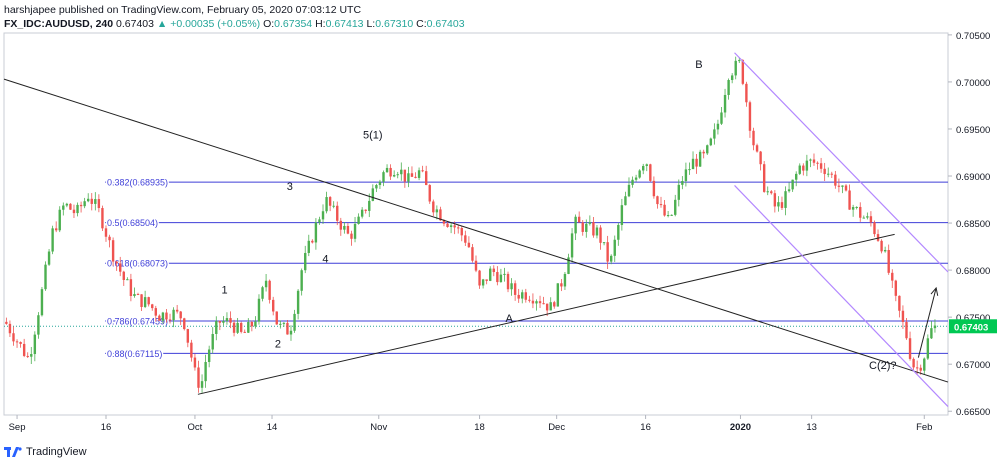 The width and height of the screenshot is (1000, 467). What do you see at coordinates (137, 264) in the screenshot?
I see `fib-level-label: 0.618(0.68073)` at bounding box center [137, 264].